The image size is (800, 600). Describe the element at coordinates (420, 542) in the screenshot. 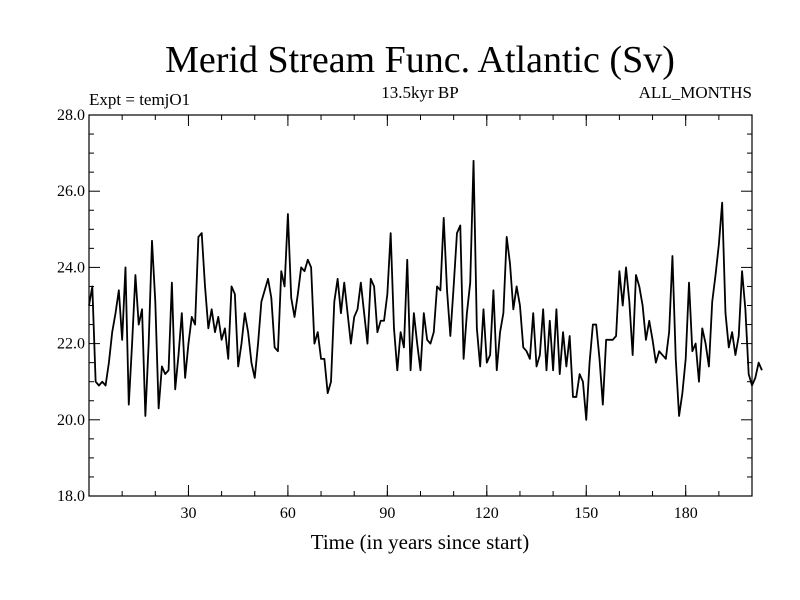

I see `x-axis-label: Time (in years since start)` at that location.